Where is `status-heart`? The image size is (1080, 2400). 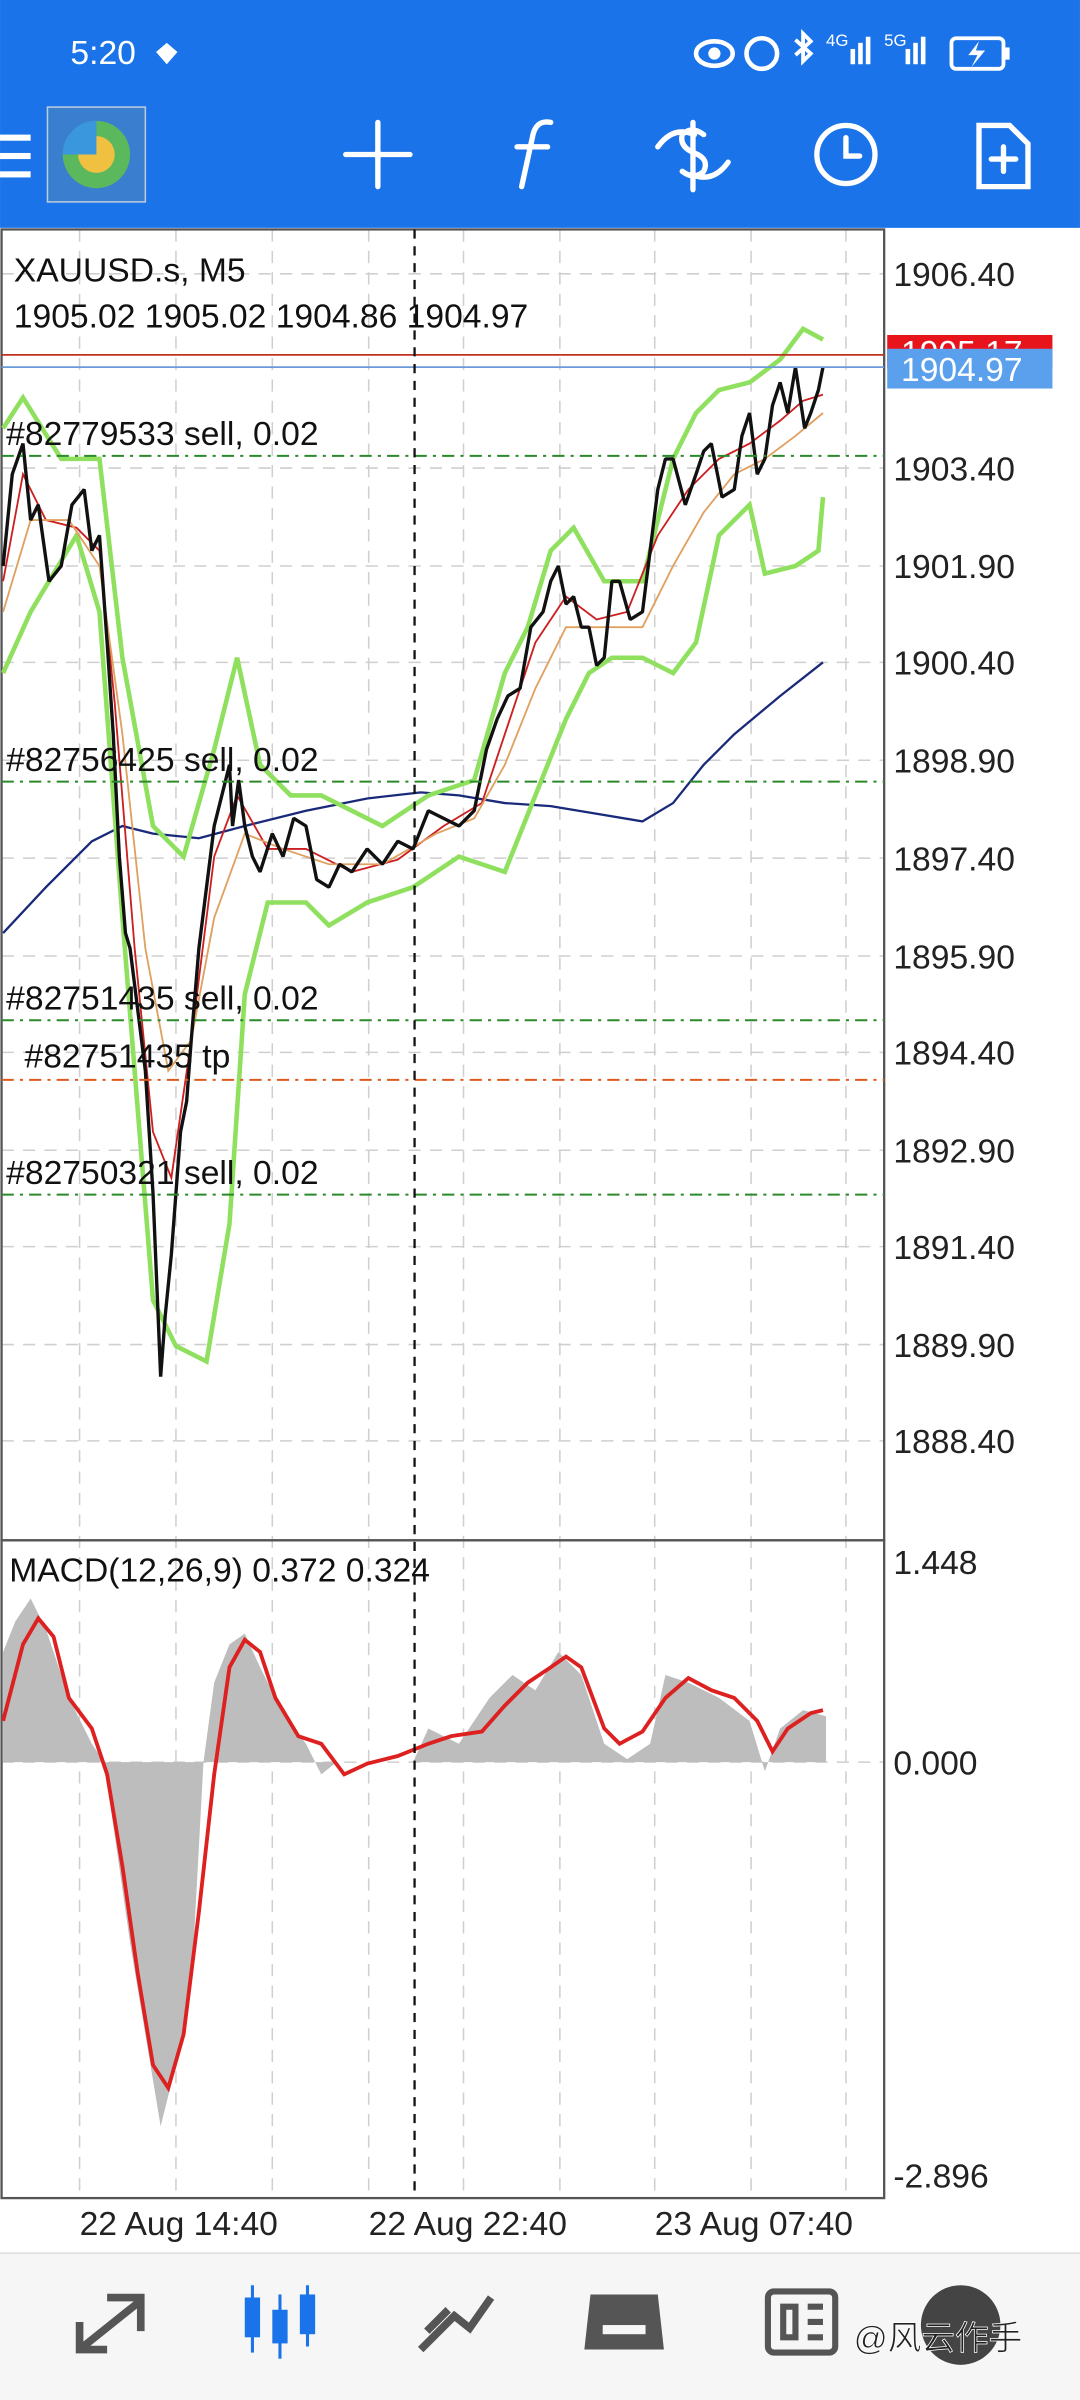 status-heart is located at coordinates (167, 53).